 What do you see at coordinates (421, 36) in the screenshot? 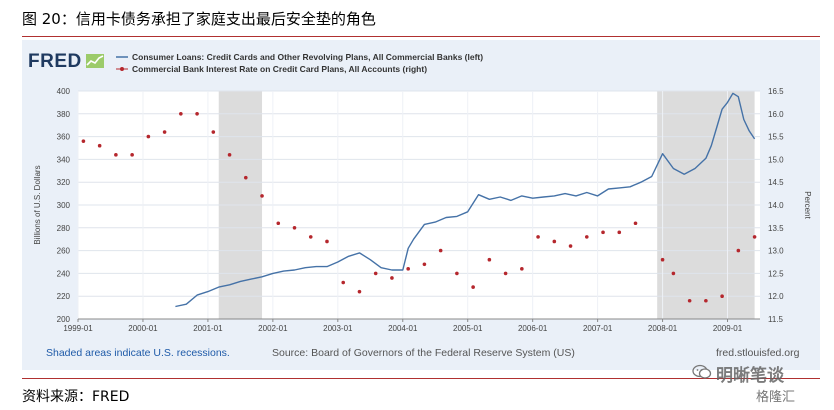
I see `title-rule` at bounding box center [421, 36].